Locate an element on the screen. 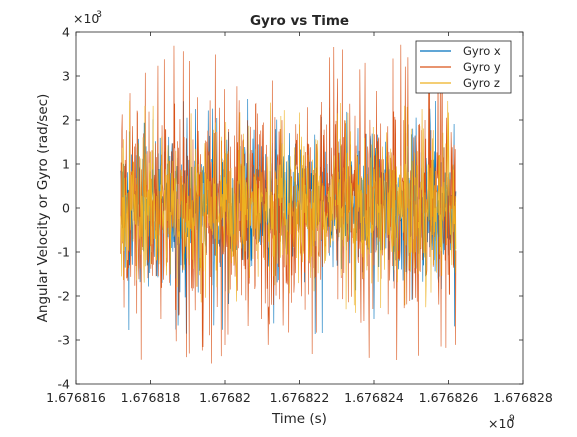 This screenshot has height=437, width=577. x-tick-label: 1.676816 is located at coordinates (76, 397).